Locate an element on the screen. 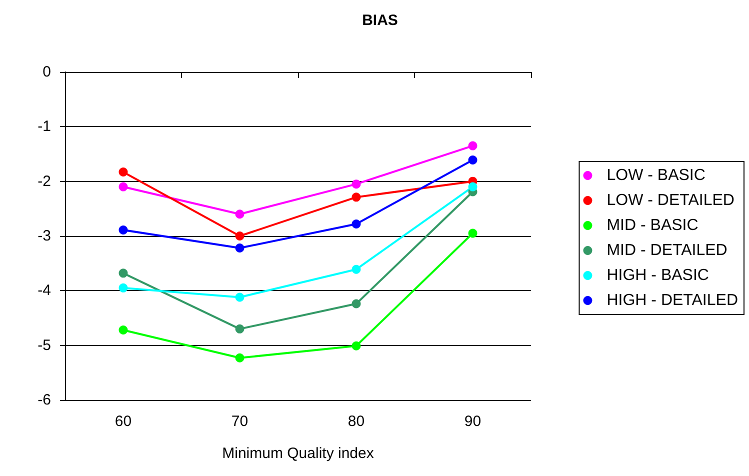  y-tick-label: -4 is located at coordinates (44, 291).